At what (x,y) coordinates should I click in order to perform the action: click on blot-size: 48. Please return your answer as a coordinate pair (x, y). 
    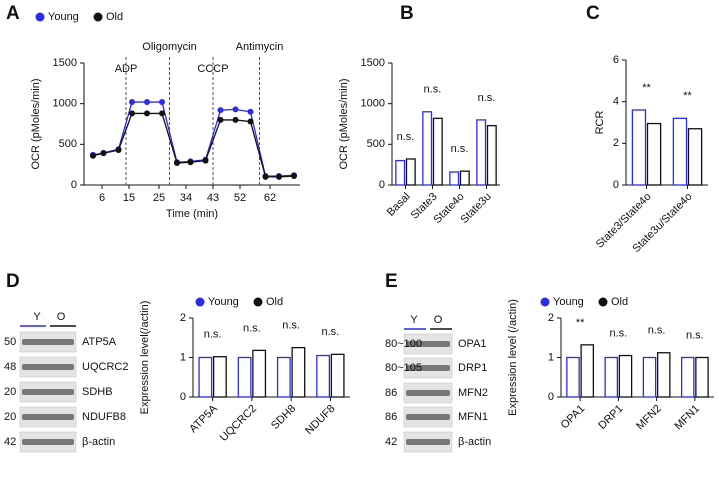
    Looking at the image, I should click on (10, 367).